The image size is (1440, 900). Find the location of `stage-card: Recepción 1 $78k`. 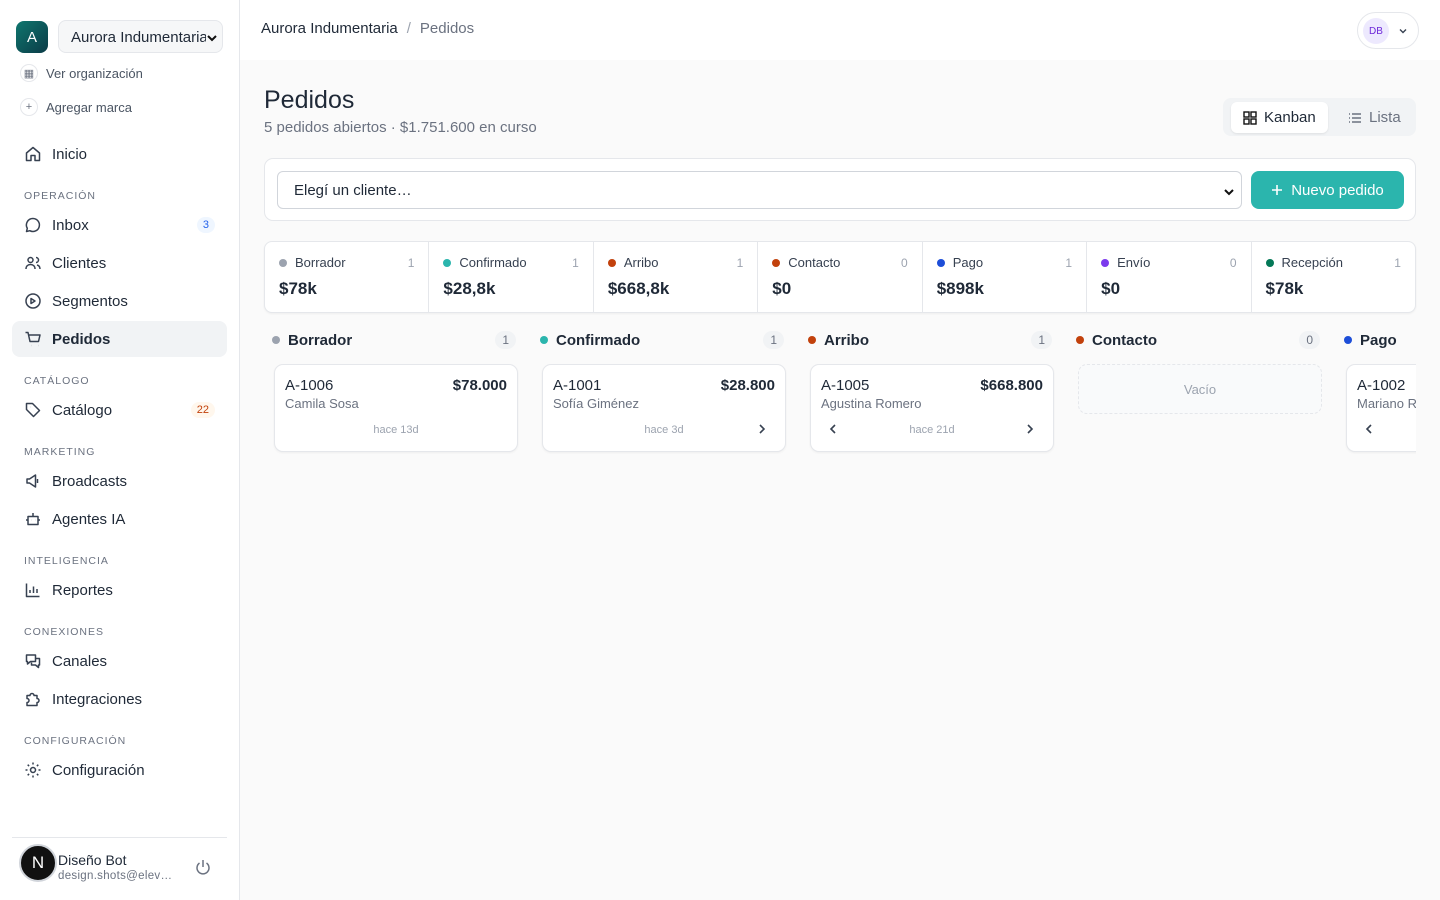

stage-card: Recepción 1 $78k is located at coordinates (1333, 277).